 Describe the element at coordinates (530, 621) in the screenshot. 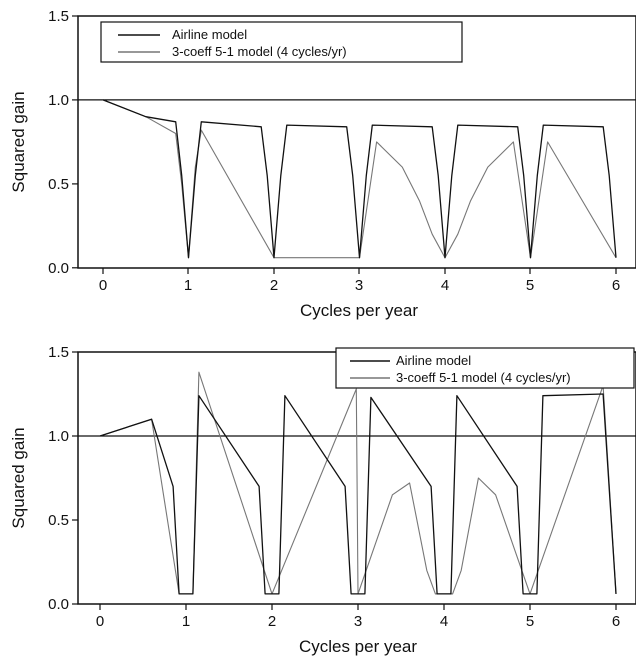

I see `bottom-x-tick-label: 5` at that location.